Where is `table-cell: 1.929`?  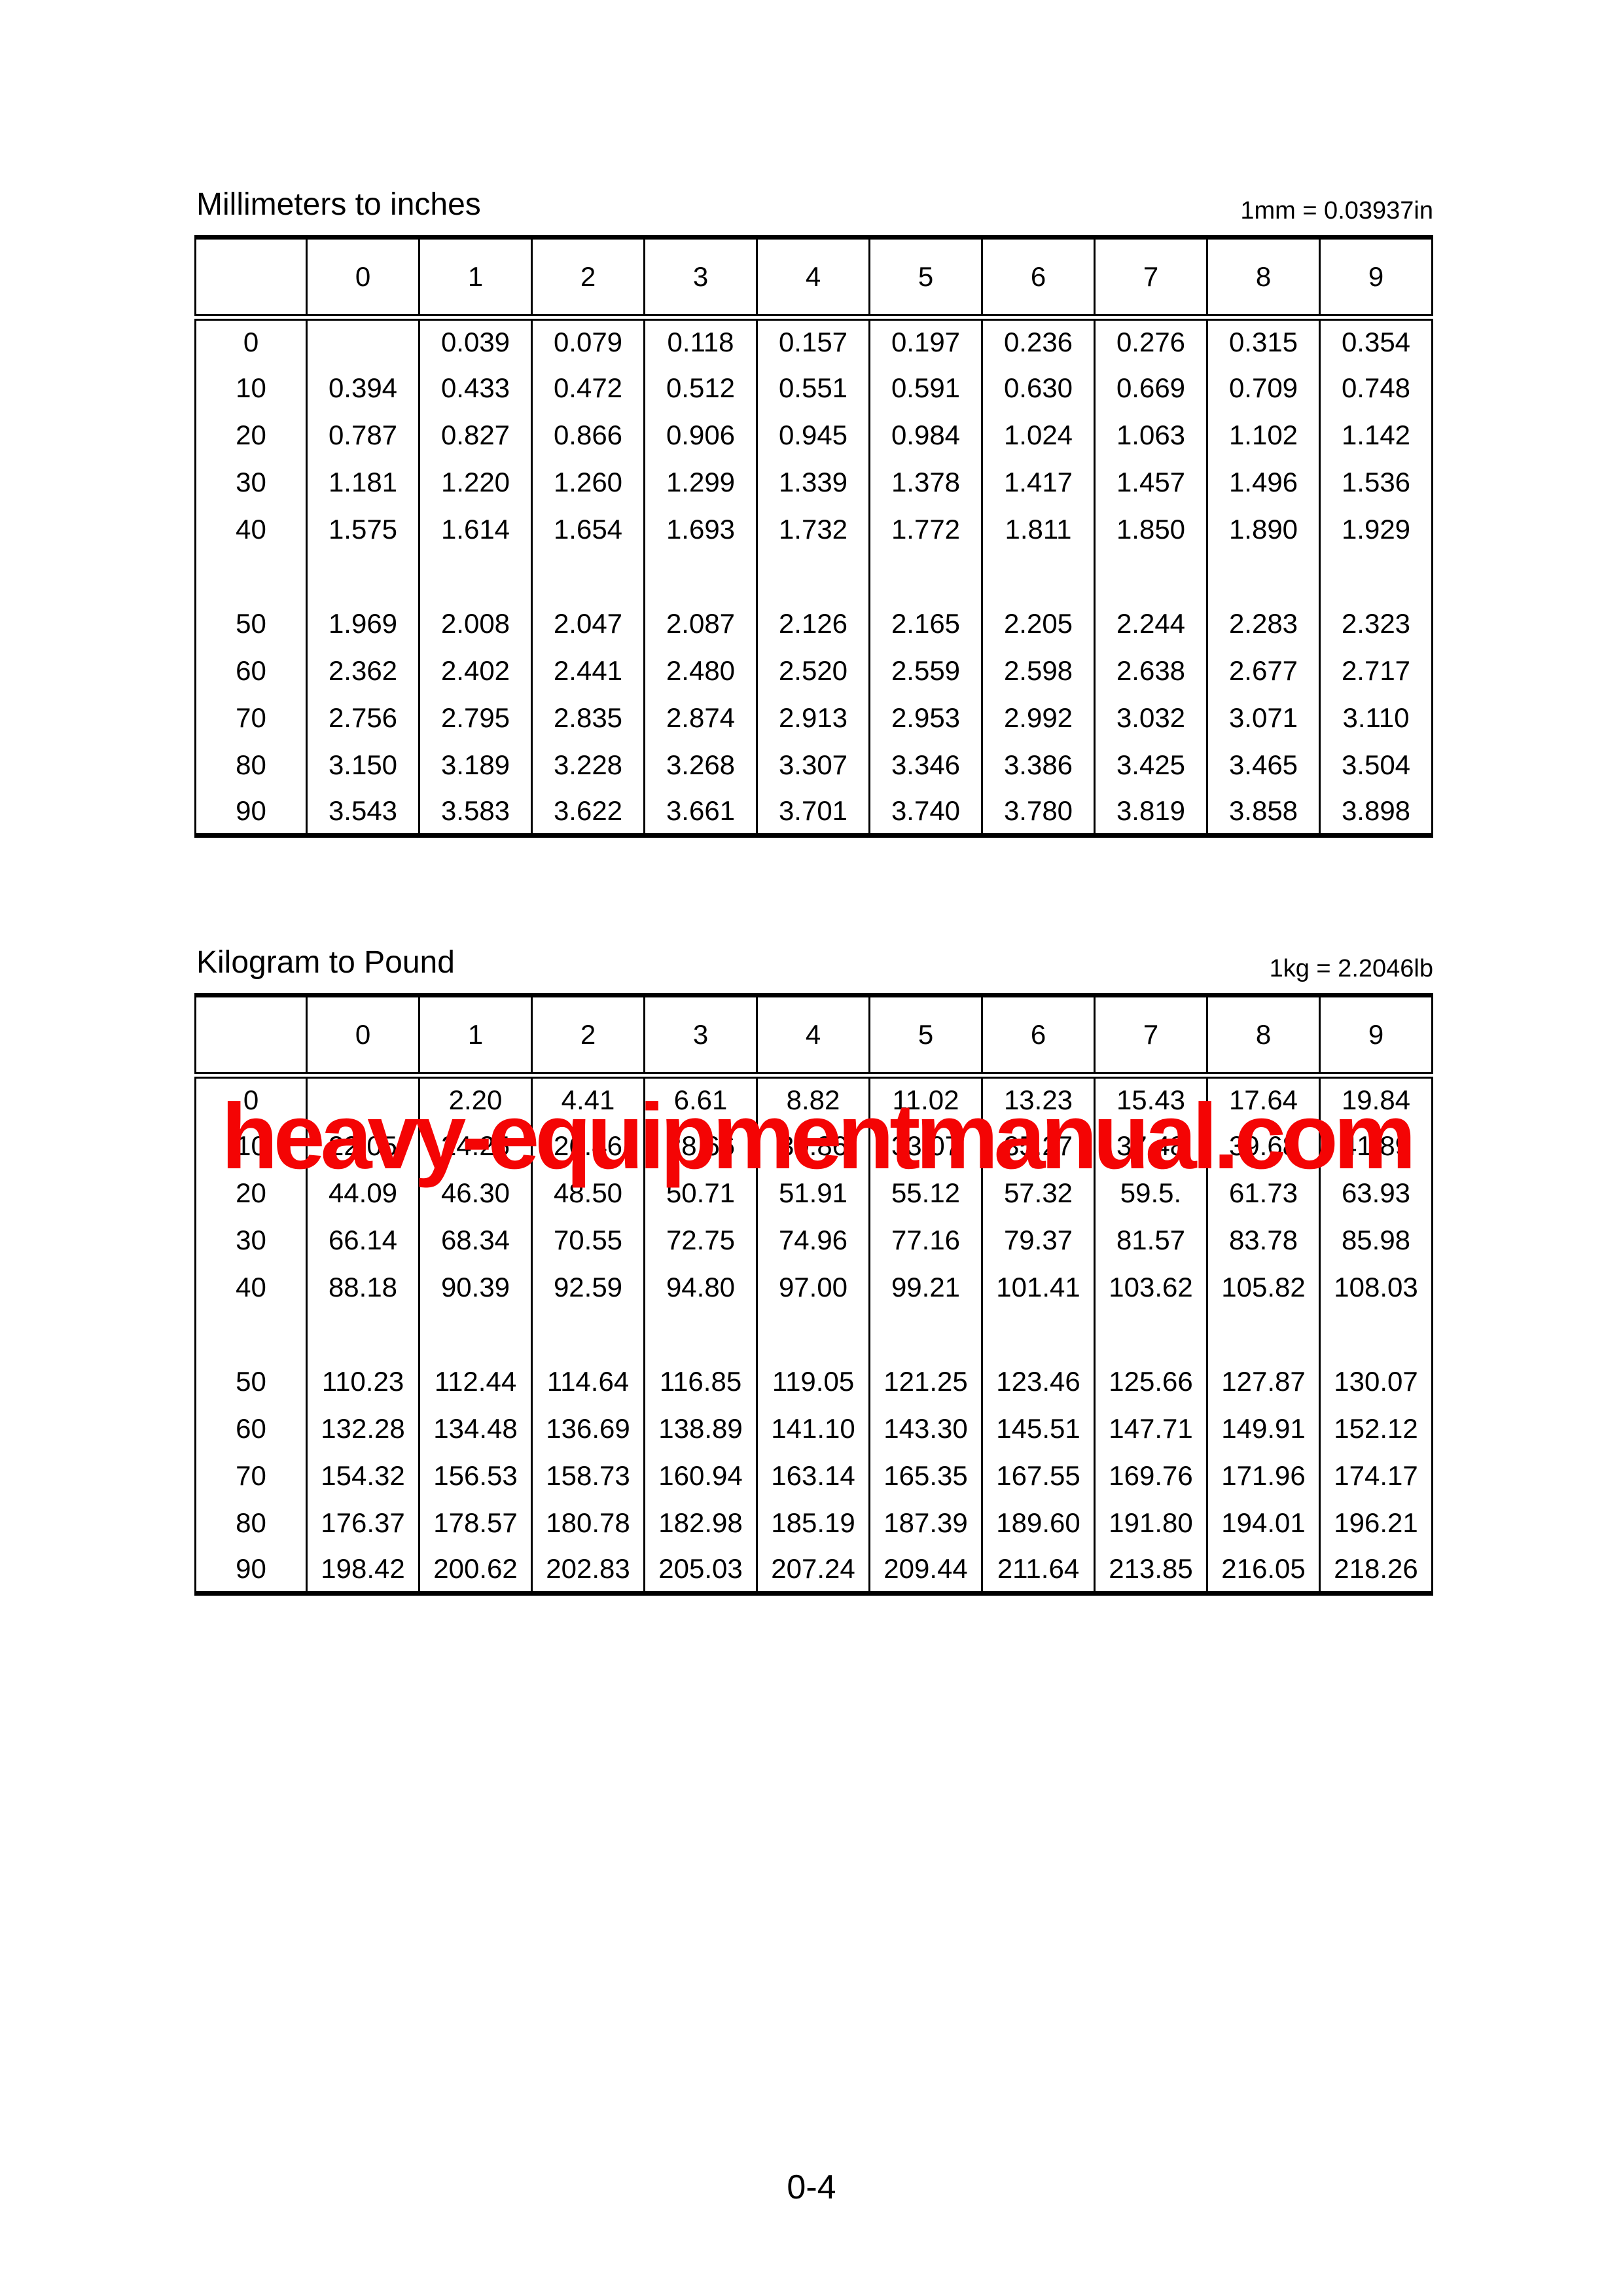 table-cell: 1.929 is located at coordinates (1376, 529).